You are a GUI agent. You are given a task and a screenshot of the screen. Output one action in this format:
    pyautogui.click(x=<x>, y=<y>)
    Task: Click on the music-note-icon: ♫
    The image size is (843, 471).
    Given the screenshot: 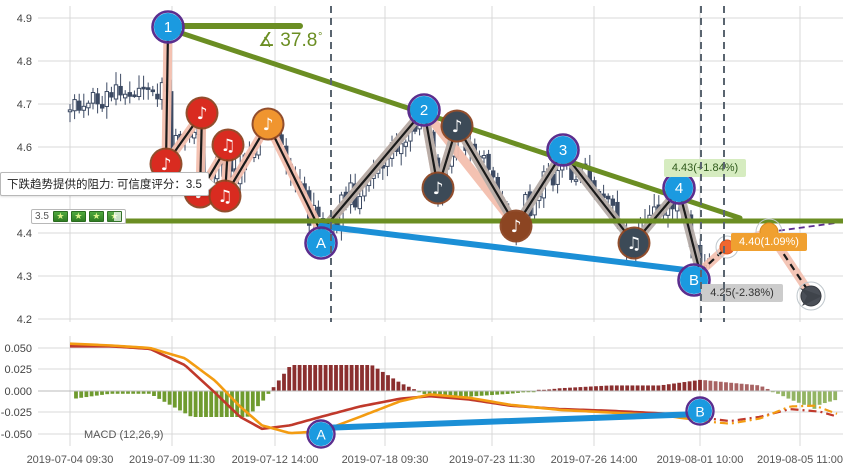 What is the action you would take?
    pyautogui.click(x=227, y=146)
    